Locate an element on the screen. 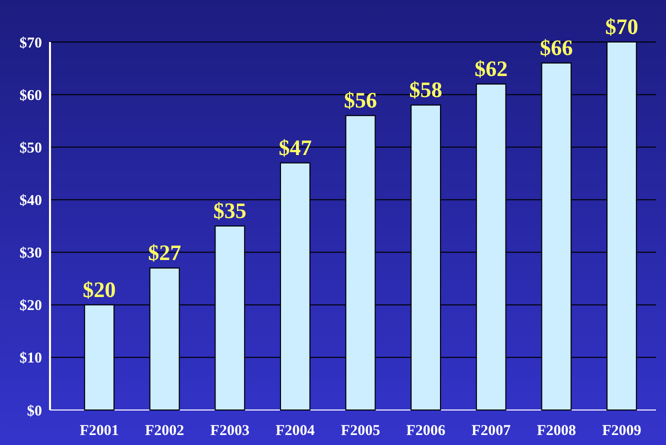  x-tick-label: F2009 is located at coordinates (622, 431).